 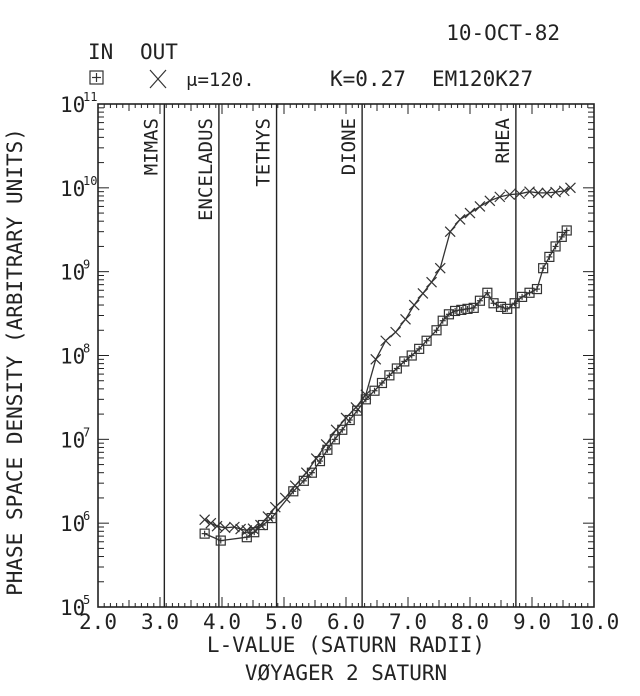 What do you see at coordinates (349, 146) in the screenshot?
I see `moon-label: DIONE` at bounding box center [349, 146].